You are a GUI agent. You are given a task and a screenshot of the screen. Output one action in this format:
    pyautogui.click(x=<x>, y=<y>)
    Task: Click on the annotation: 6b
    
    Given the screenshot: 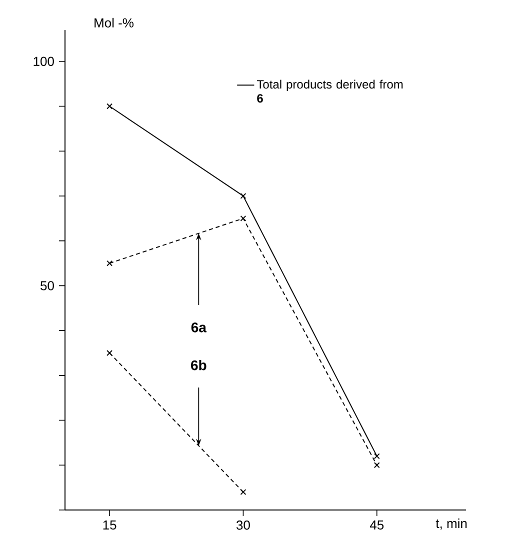 What is the action you would take?
    pyautogui.click(x=198, y=365)
    